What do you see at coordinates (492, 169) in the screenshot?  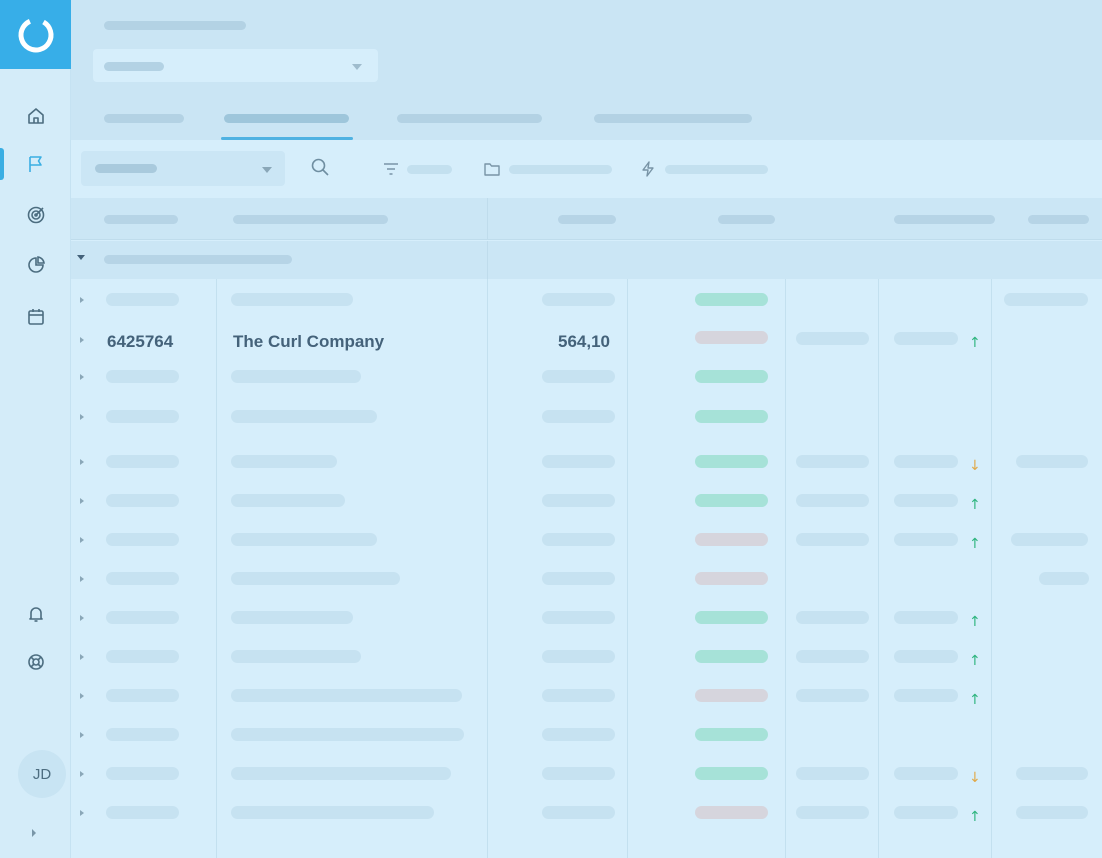 I see `folder-button` at bounding box center [492, 169].